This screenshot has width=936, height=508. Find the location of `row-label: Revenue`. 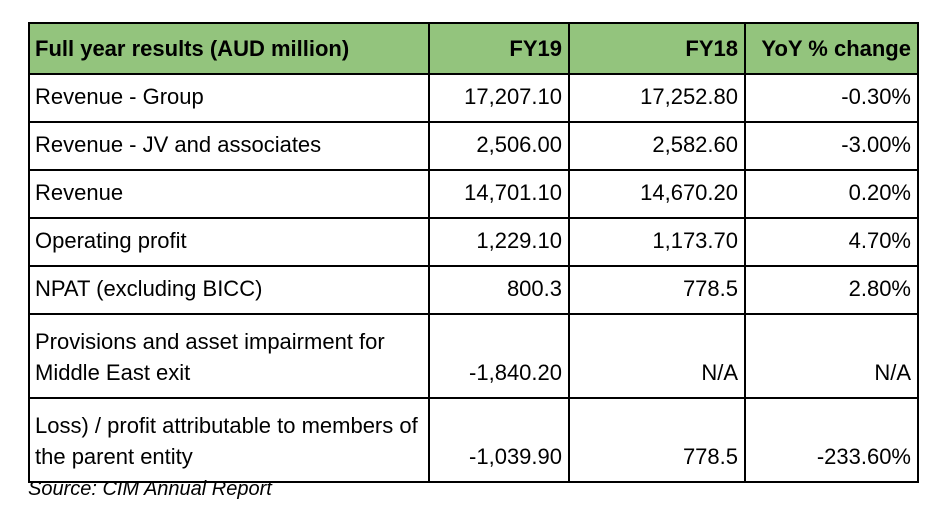

row-label: Revenue is located at coordinates (229, 194).